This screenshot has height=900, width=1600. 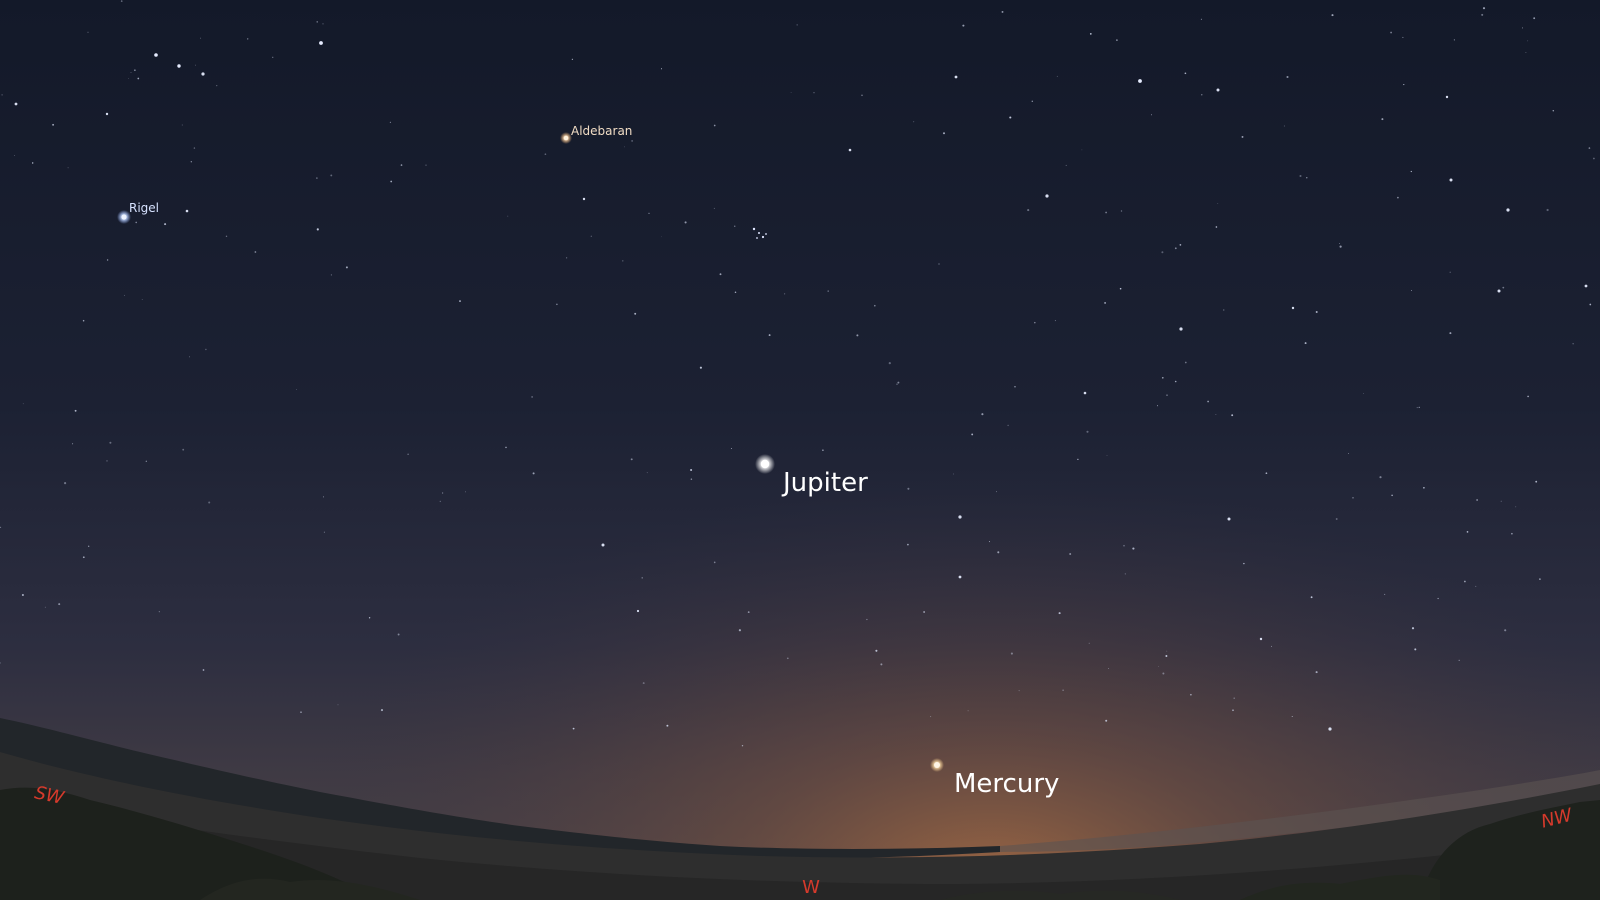 What do you see at coordinates (190, 843) in the screenshot?
I see `bush-left` at bounding box center [190, 843].